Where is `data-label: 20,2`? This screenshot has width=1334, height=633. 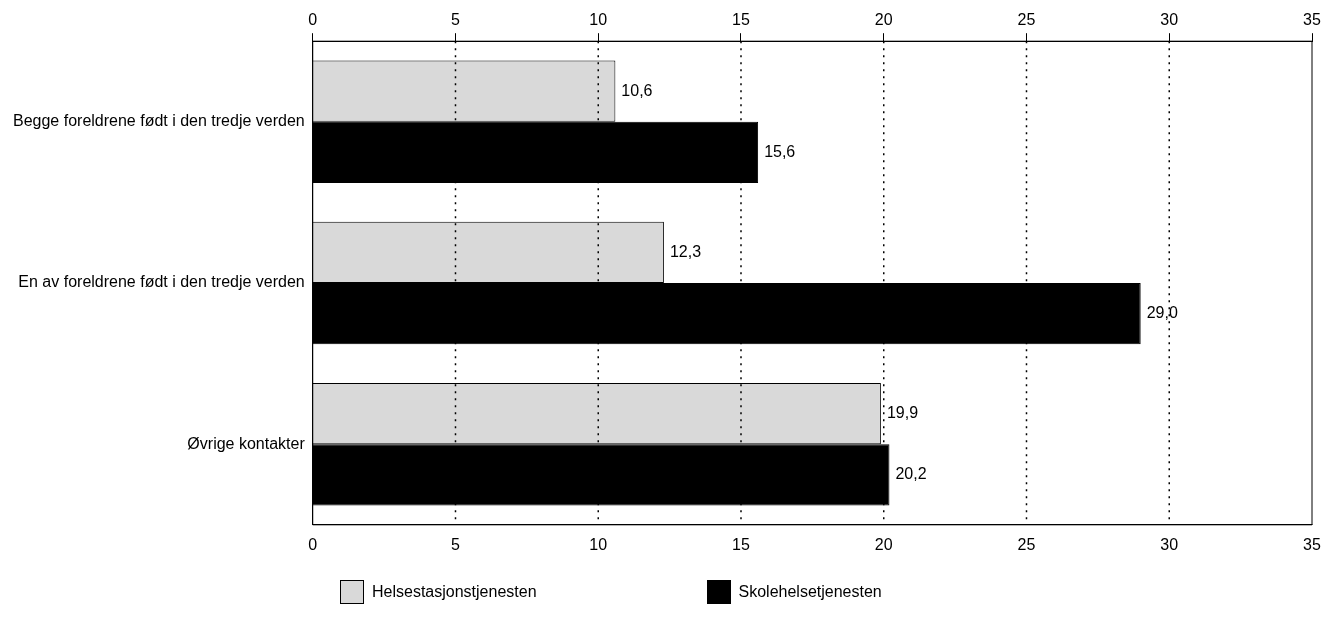
data-label: 20,2 is located at coordinates (911, 474).